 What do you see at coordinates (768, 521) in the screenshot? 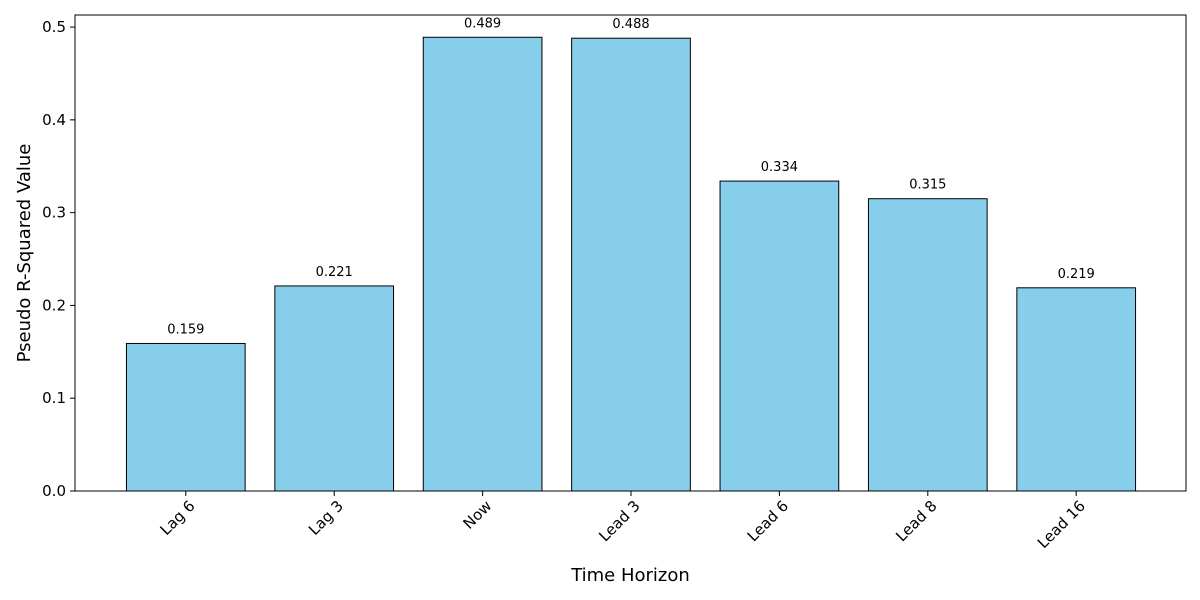
I see `x-tick-label: Lead 6` at bounding box center [768, 521].